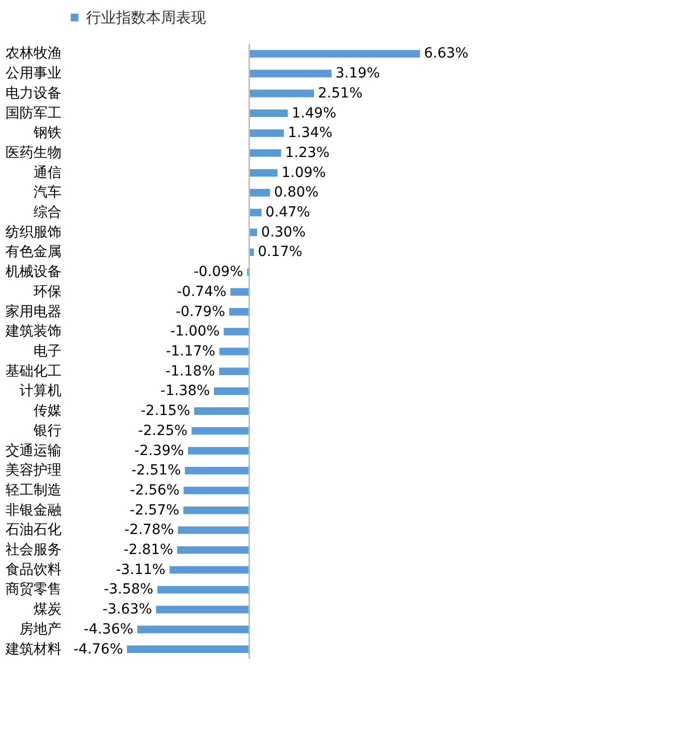 The width and height of the screenshot is (673, 747). What do you see at coordinates (185, 391) in the screenshot?
I see `data-label: -1.38%` at bounding box center [185, 391].